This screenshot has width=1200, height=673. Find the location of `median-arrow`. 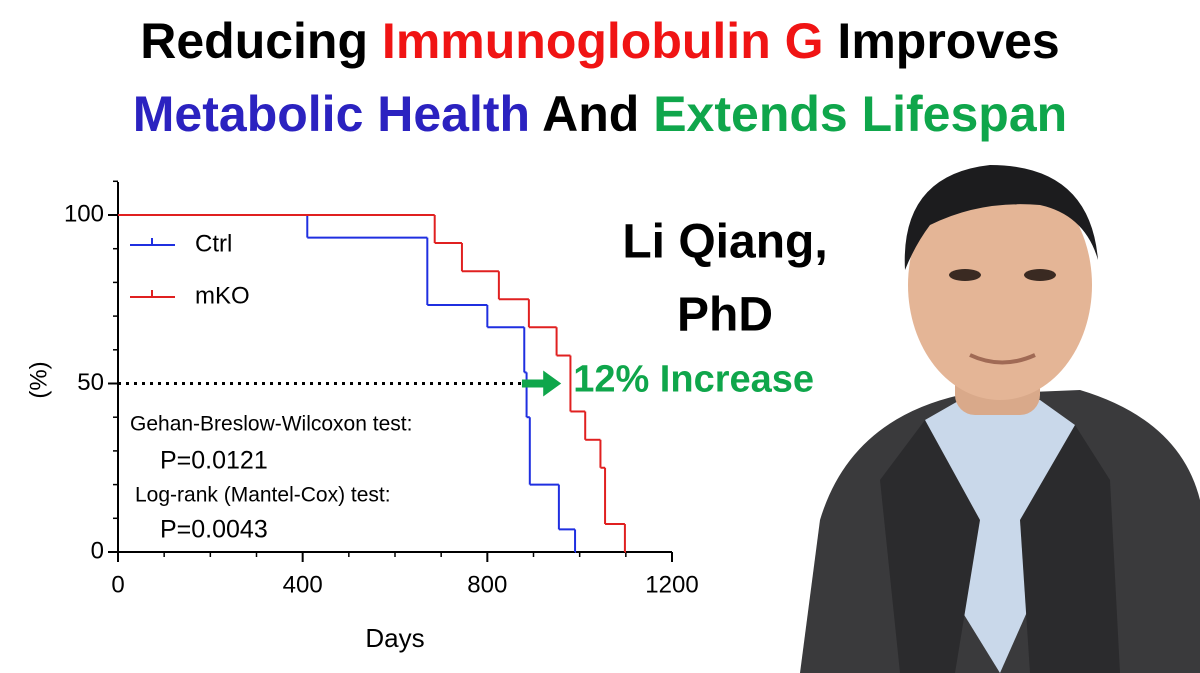

median-arrow is located at coordinates (541, 383).